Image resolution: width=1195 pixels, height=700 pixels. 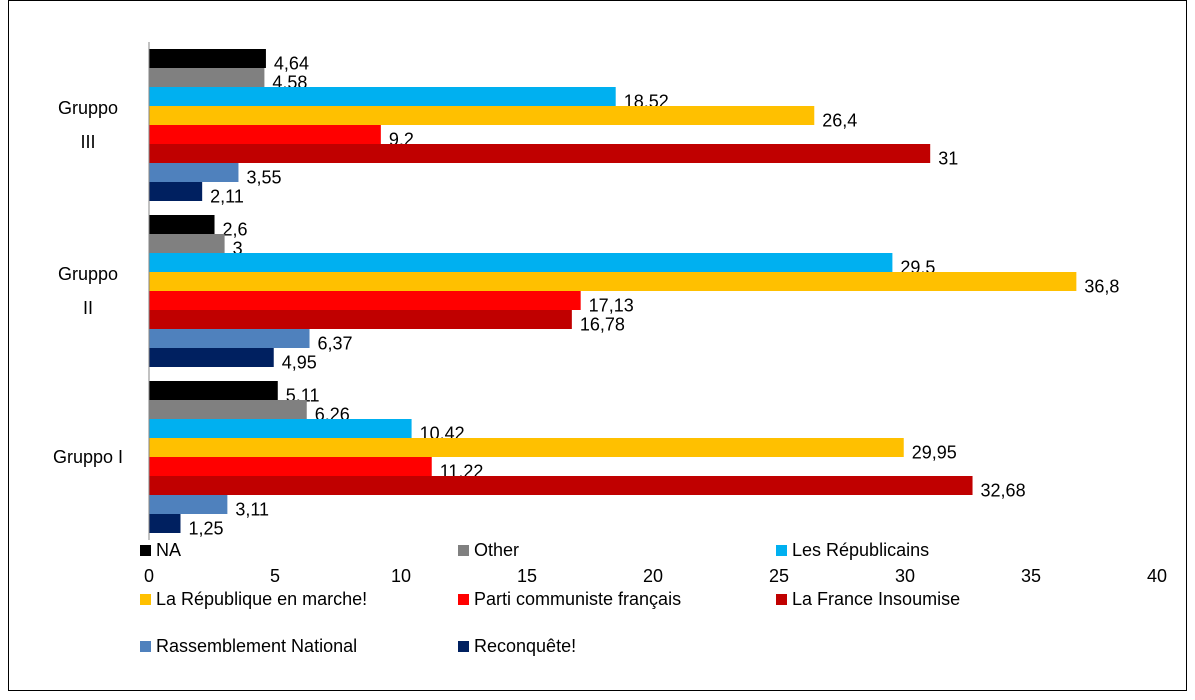 What do you see at coordinates (1101, 286) in the screenshot?
I see `data-label: 36,8` at bounding box center [1101, 286].